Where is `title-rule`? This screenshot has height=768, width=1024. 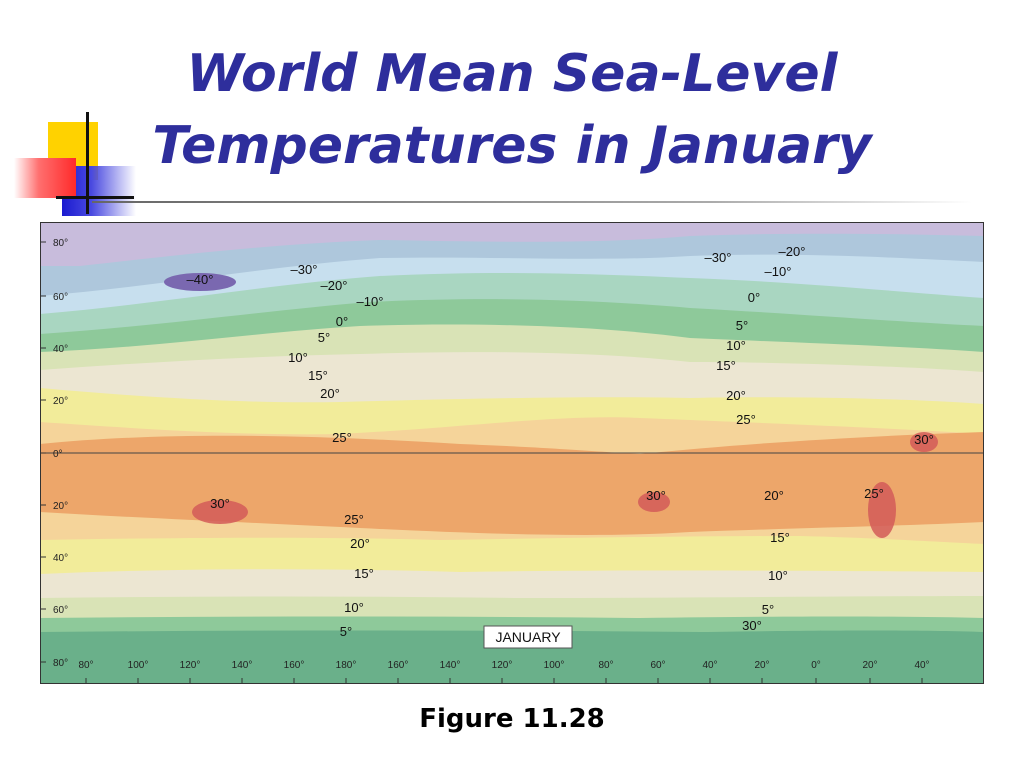
title-rule is located at coordinates (532, 202).